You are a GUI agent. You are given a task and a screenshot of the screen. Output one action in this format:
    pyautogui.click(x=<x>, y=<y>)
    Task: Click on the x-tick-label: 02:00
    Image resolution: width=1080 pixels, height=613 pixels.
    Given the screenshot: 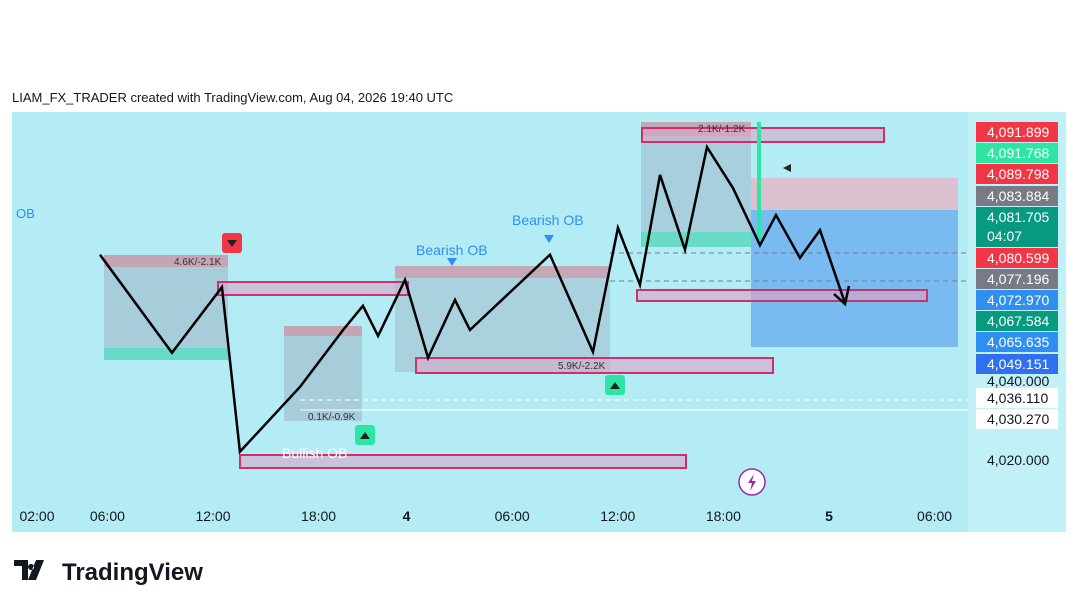 What is the action you would take?
    pyautogui.click(x=36, y=516)
    